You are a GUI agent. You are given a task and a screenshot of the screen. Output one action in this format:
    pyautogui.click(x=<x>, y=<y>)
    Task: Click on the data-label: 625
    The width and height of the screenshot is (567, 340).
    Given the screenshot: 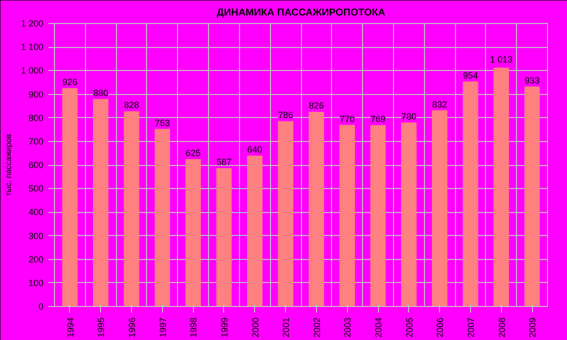 What is the action you would take?
    pyautogui.click(x=193, y=153)
    